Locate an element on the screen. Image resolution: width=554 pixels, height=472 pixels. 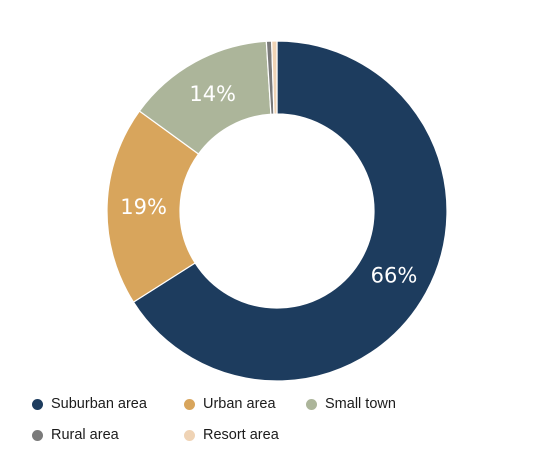
legend-label-resort-area: Resort area is located at coordinates (241, 435).